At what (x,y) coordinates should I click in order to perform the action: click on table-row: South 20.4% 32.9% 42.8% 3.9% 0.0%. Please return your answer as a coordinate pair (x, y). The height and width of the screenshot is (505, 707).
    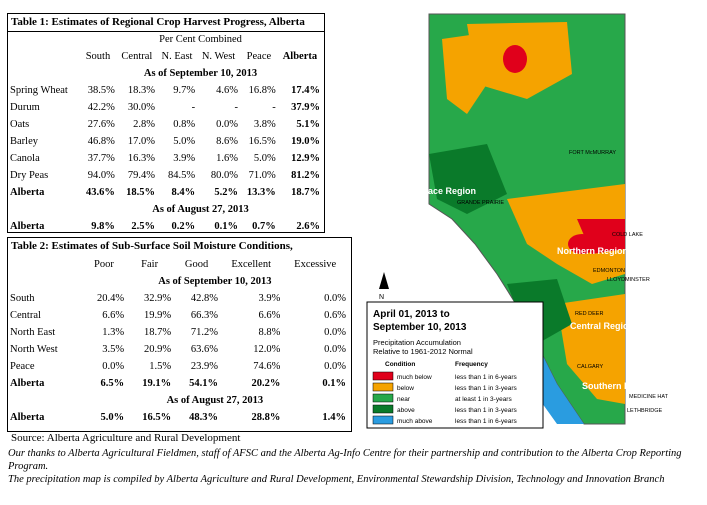
    Looking at the image, I should click on (178, 298).